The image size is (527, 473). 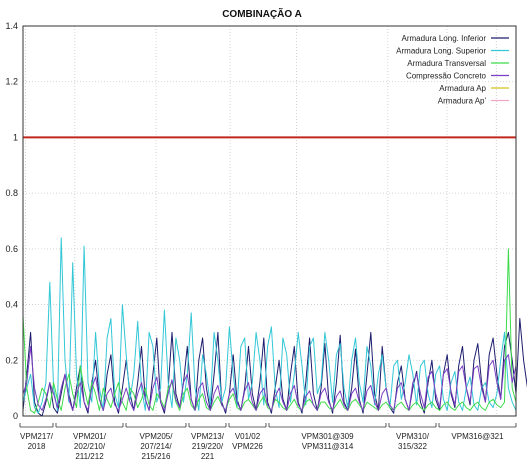 I want to click on y-tick-label: 0.6, so click(x=11, y=249).